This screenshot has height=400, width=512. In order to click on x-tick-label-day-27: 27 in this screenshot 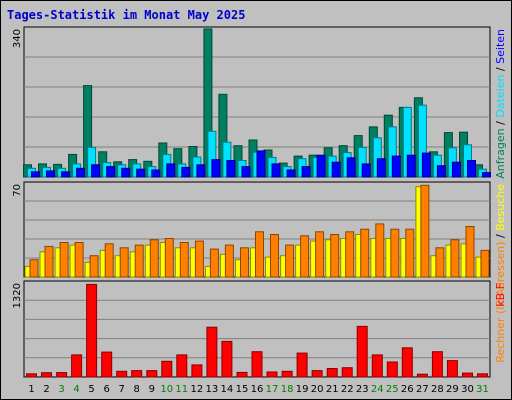, I will do `click(422, 389)`.